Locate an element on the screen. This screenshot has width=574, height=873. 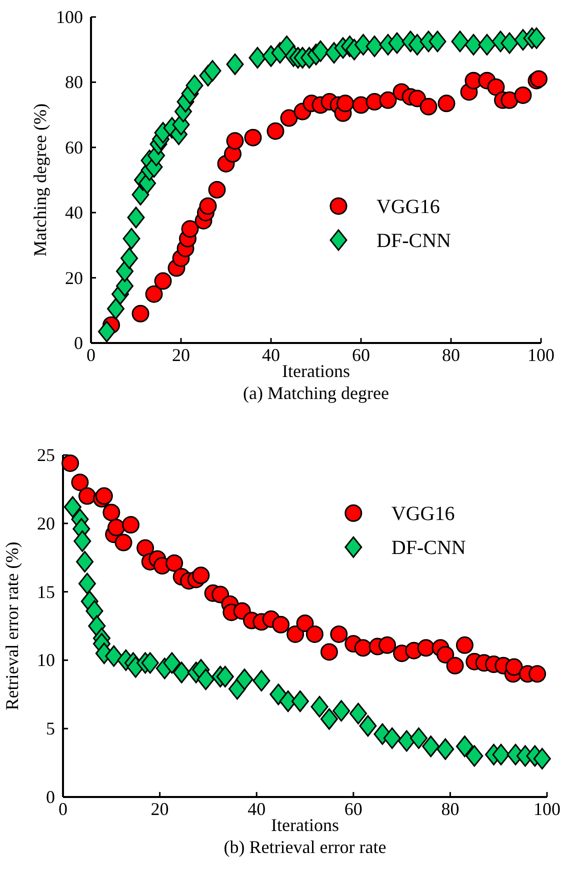
y-tick-label: 100 is located at coordinates (69, 17).